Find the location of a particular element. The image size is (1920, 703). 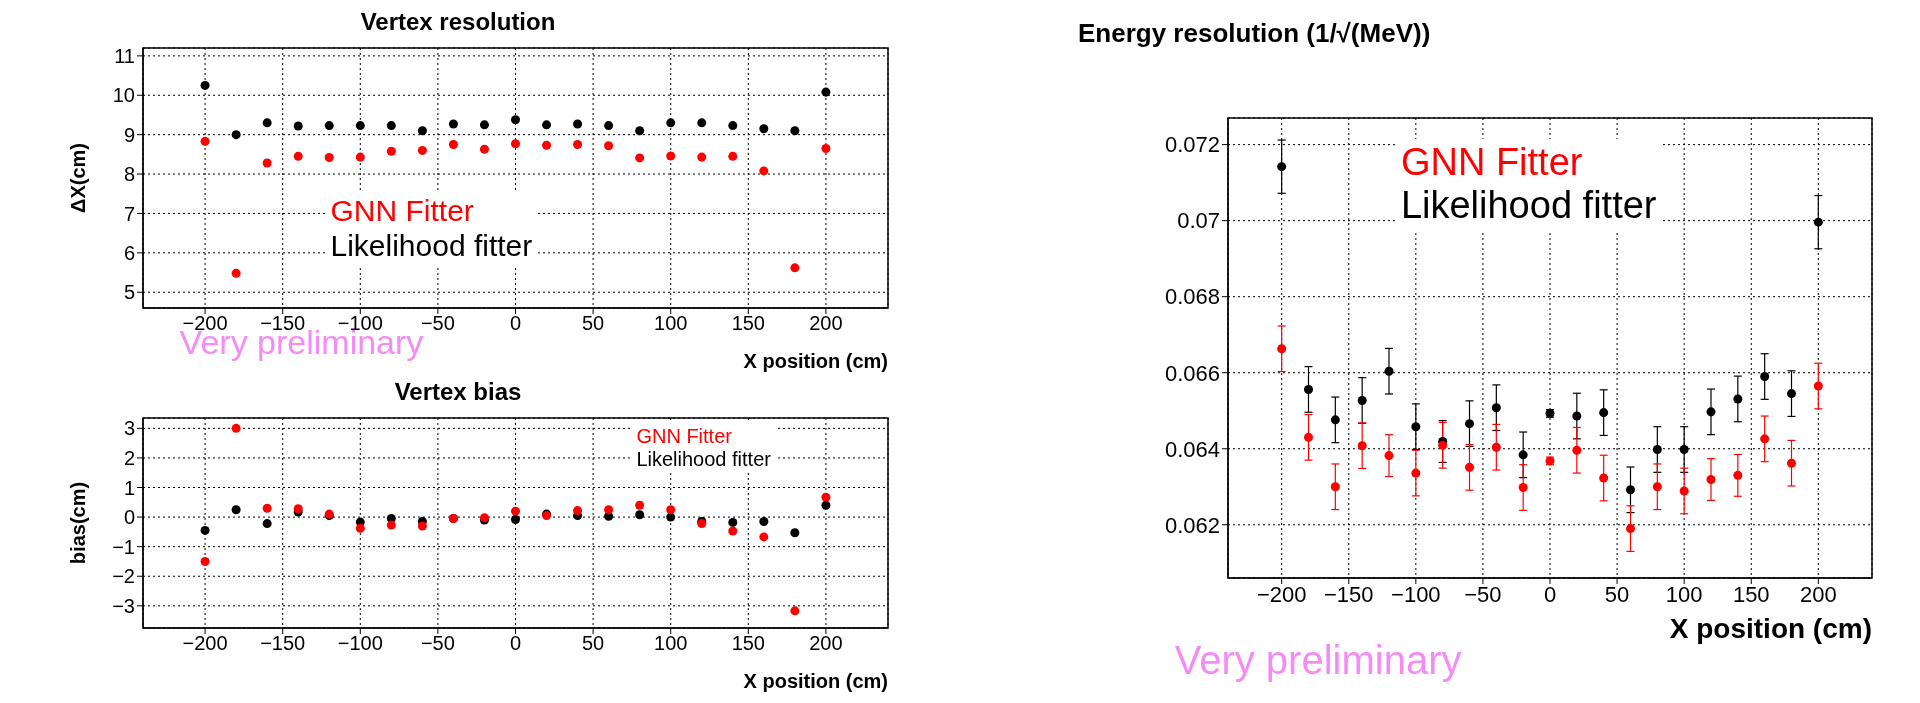

y-tick-label: −3 is located at coordinates (123, 605).